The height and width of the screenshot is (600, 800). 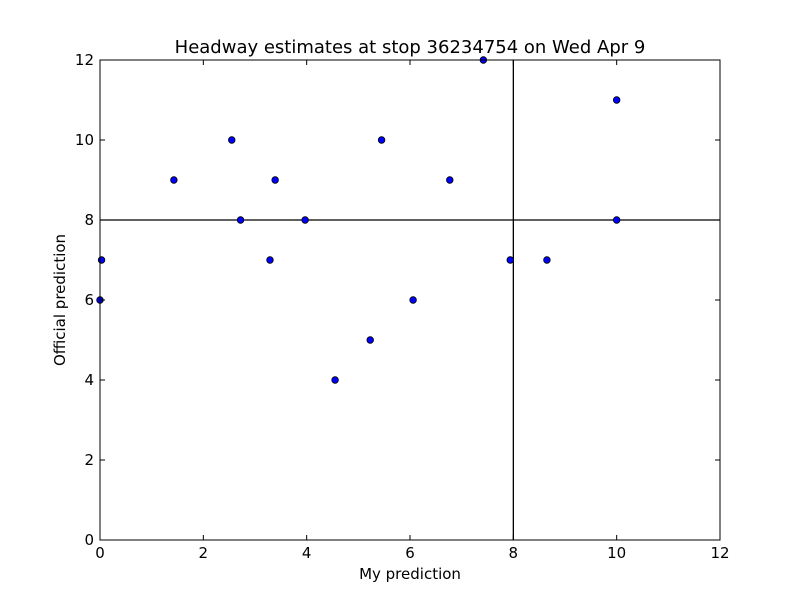 What do you see at coordinates (89, 540) in the screenshot?
I see `y-tick-label: 0` at bounding box center [89, 540].